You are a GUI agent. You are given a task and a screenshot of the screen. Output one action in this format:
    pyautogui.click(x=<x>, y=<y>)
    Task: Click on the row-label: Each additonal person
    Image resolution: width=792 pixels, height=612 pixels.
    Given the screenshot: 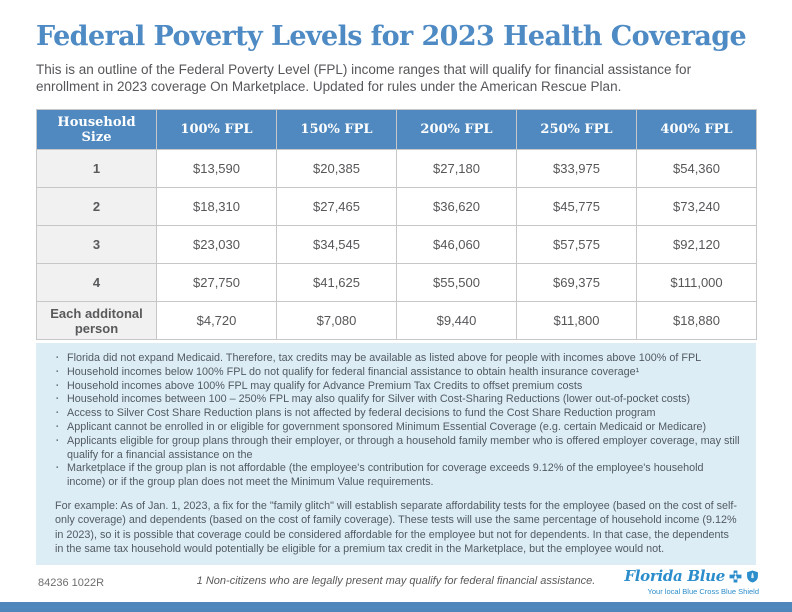 What is the action you would take?
    pyautogui.click(x=96, y=320)
    